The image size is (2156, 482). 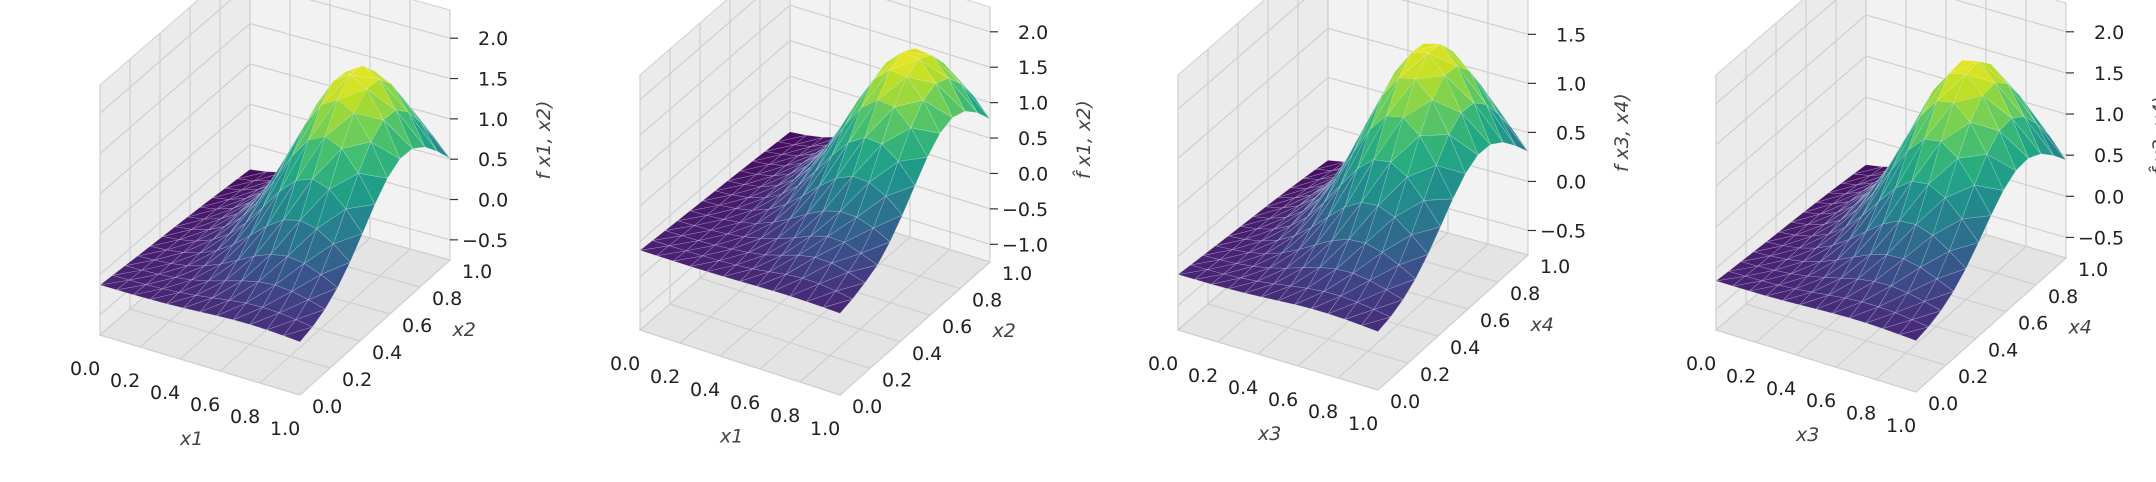 What do you see at coordinates (1571, 84) in the screenshot?
I see `z-tick-label: 1.0` at bounding box center [1571, 84].